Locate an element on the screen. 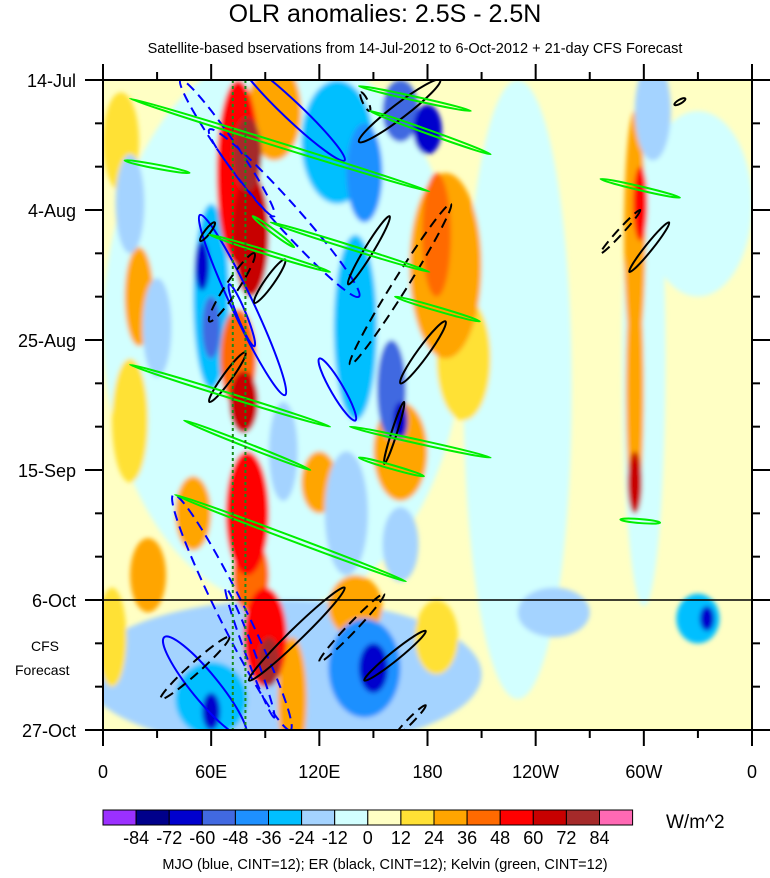 Image resolution: width=770 pixels, height=878 pixels. x-tick-label: 120E is located at coordinates (319, 772).